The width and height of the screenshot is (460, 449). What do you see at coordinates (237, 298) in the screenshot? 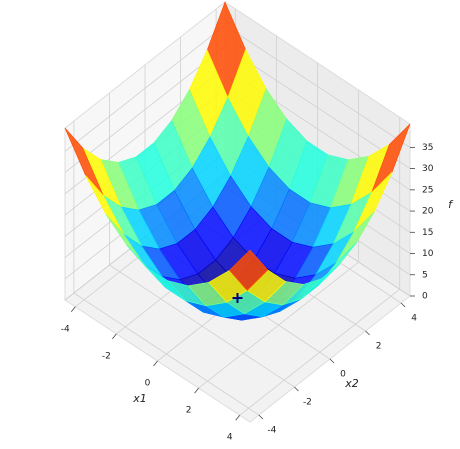
I see `minimum-marker` at bounding box center [237, 298].